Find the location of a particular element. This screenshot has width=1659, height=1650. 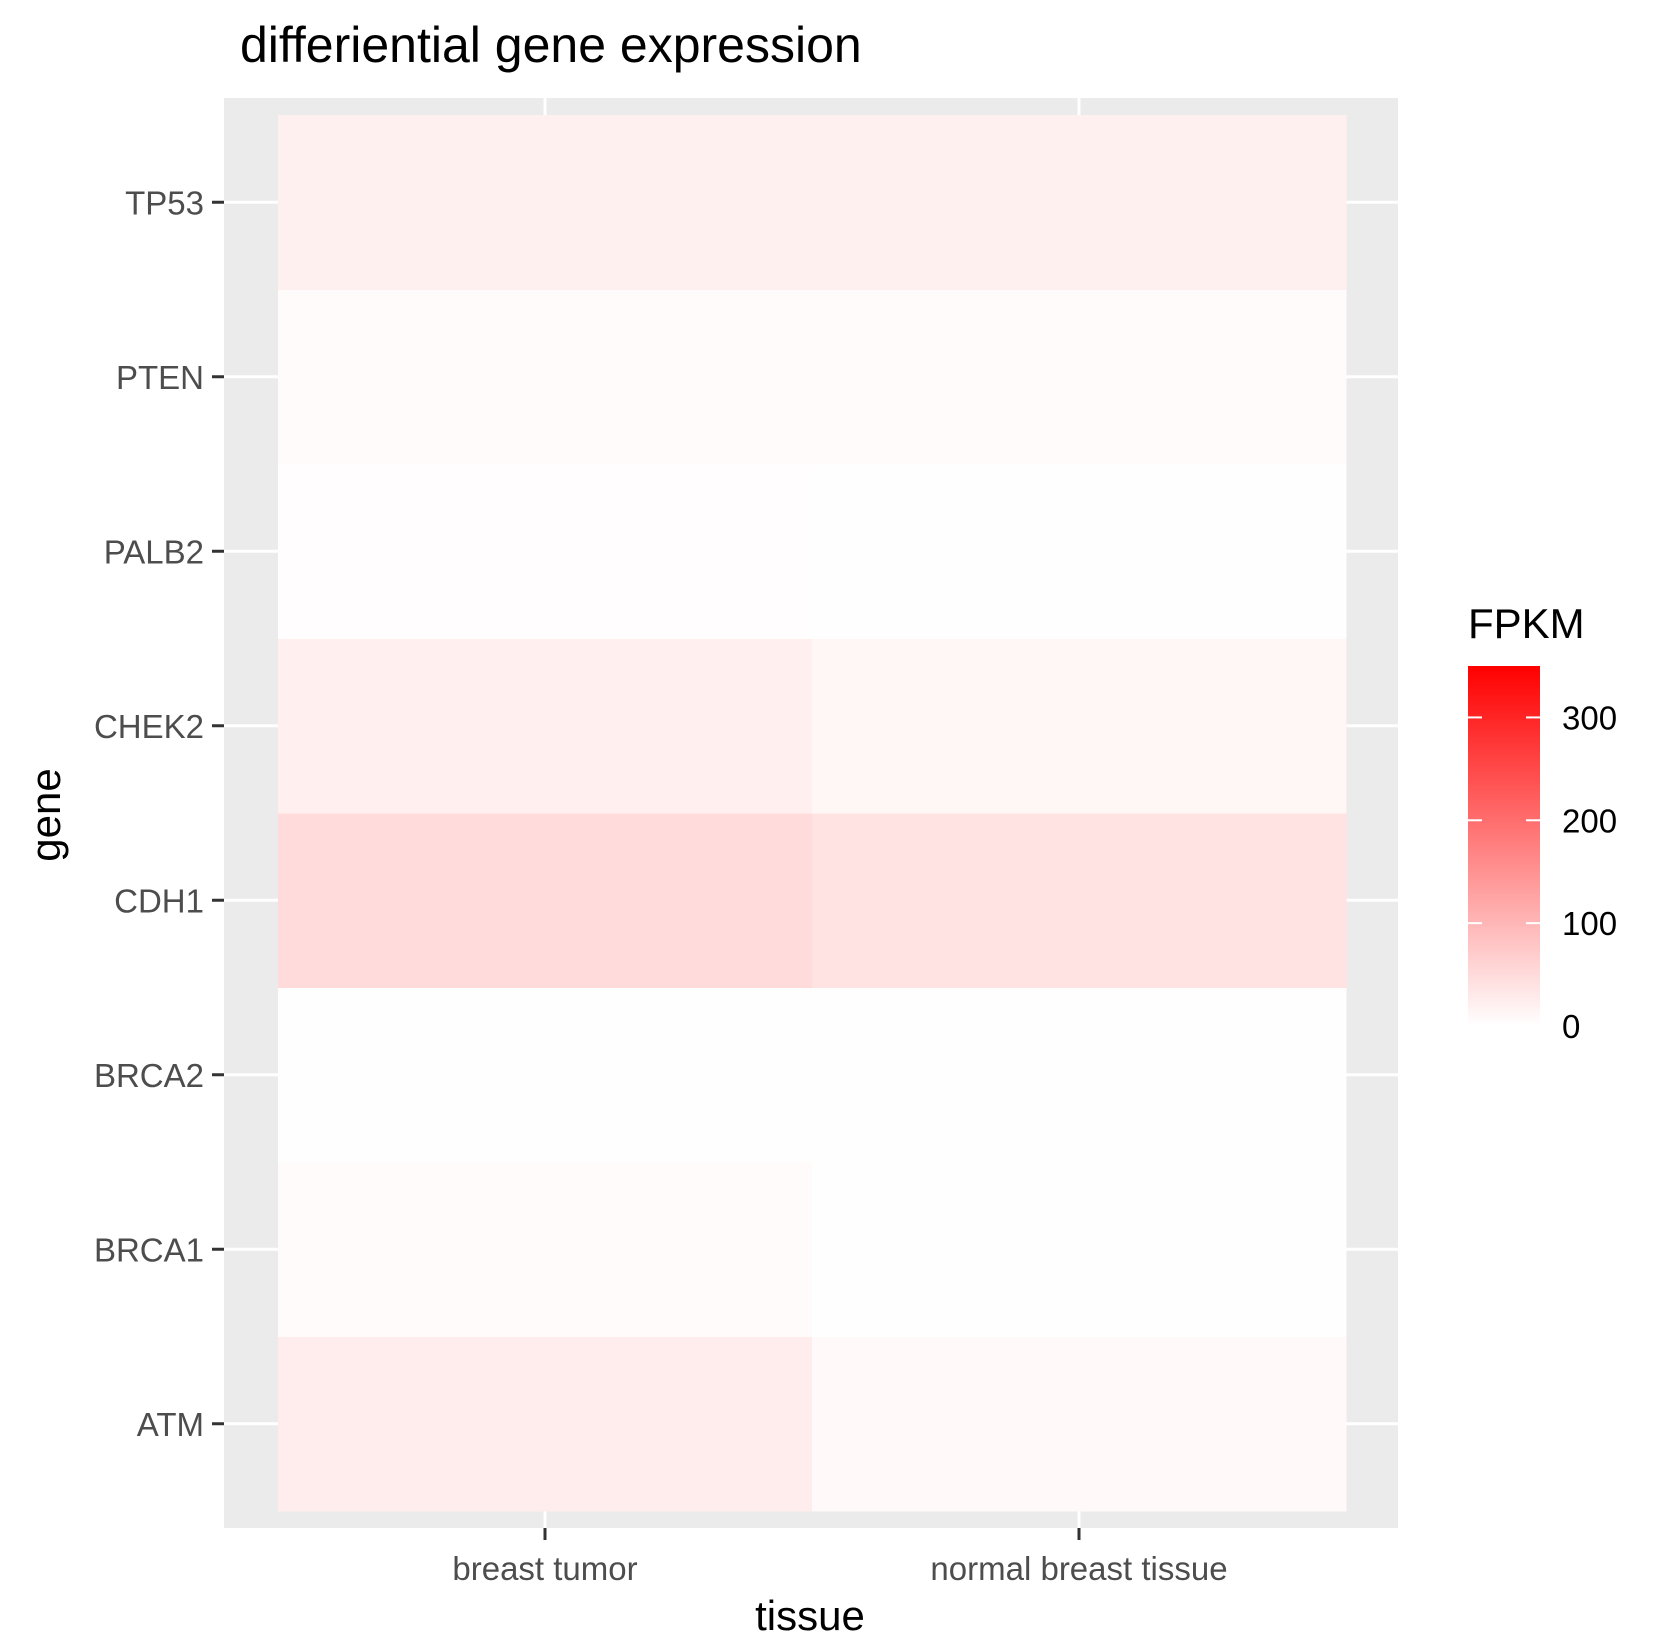

y-tick-label: BRCA1 is located at coordinates (149, 1249).